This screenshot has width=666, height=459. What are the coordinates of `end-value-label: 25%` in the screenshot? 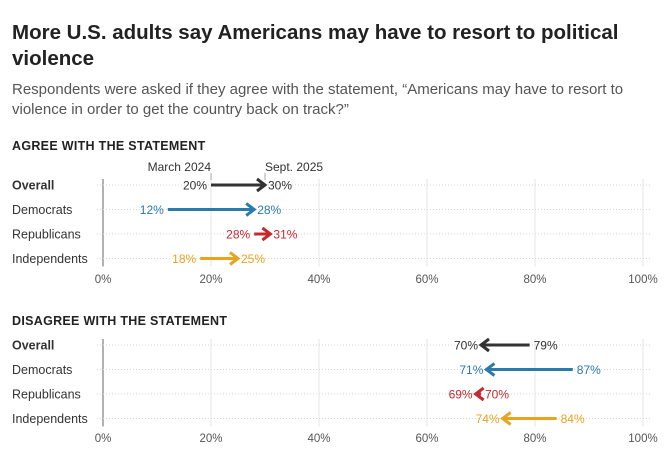 It's located at (253, 259).